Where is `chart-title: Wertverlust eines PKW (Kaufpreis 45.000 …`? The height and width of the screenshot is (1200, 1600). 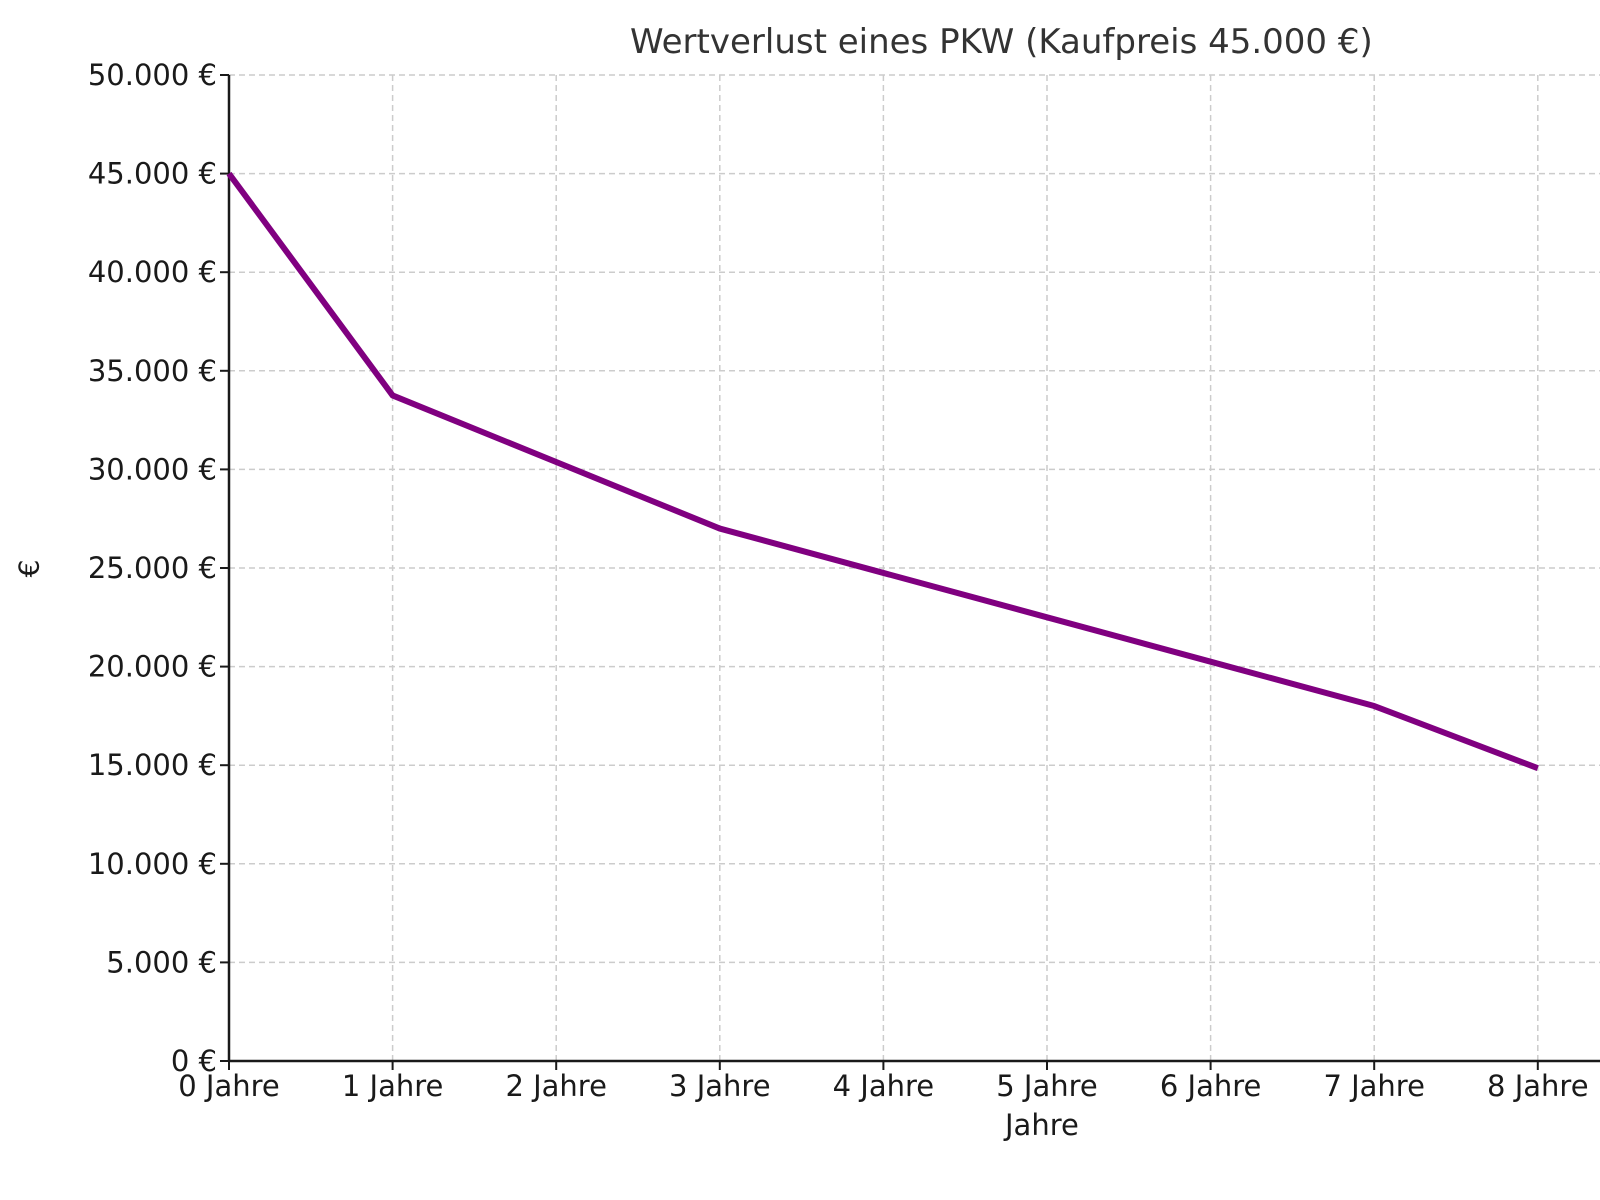 chart-title: Wertverlust eines PKW (Kaufpreis 45.000 … is located at coordinates (1001, 42).